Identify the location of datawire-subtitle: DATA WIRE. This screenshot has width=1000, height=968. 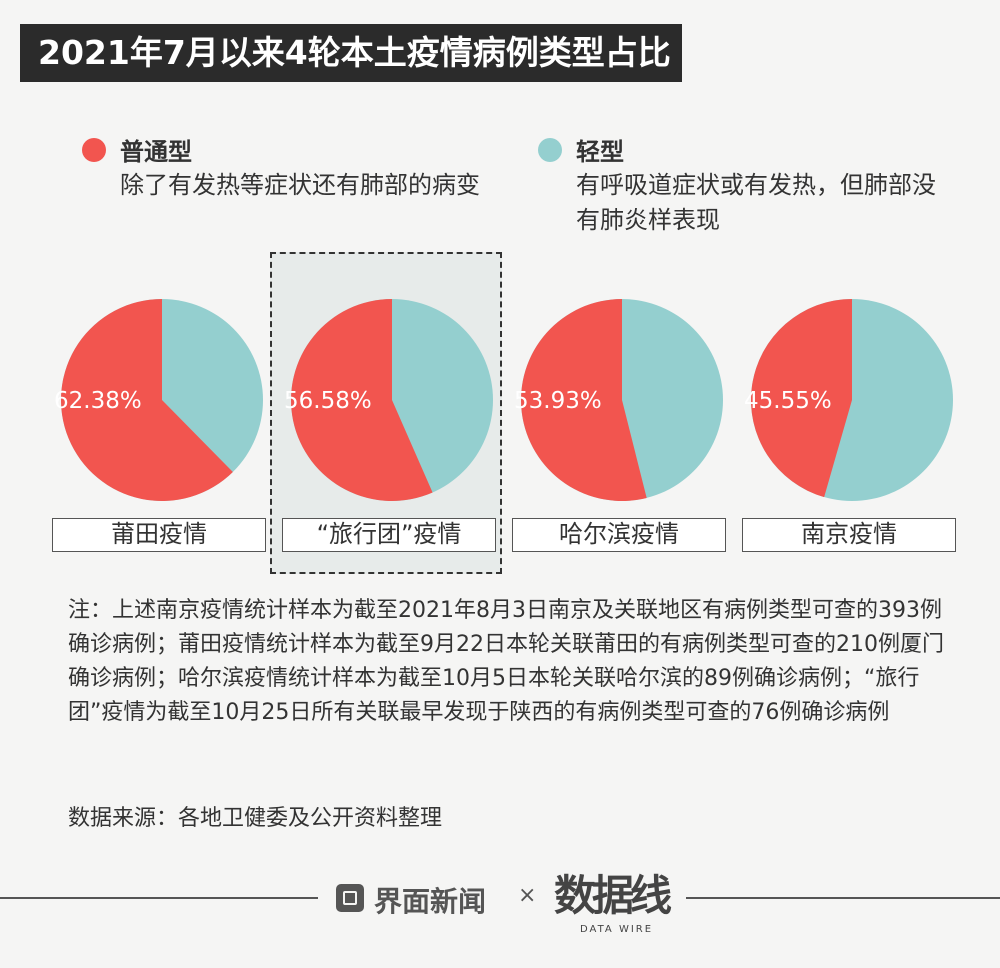
(617, 929).